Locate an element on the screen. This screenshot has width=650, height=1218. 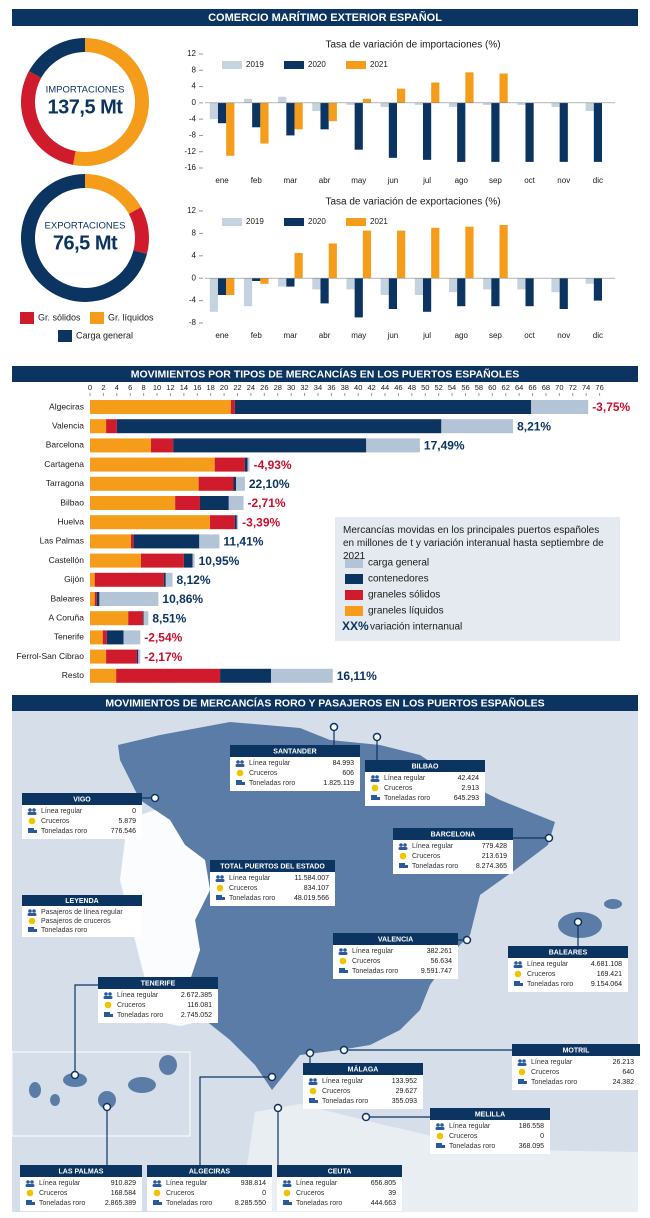
x-tick-label: 32 is located at coordinates (304, 387).